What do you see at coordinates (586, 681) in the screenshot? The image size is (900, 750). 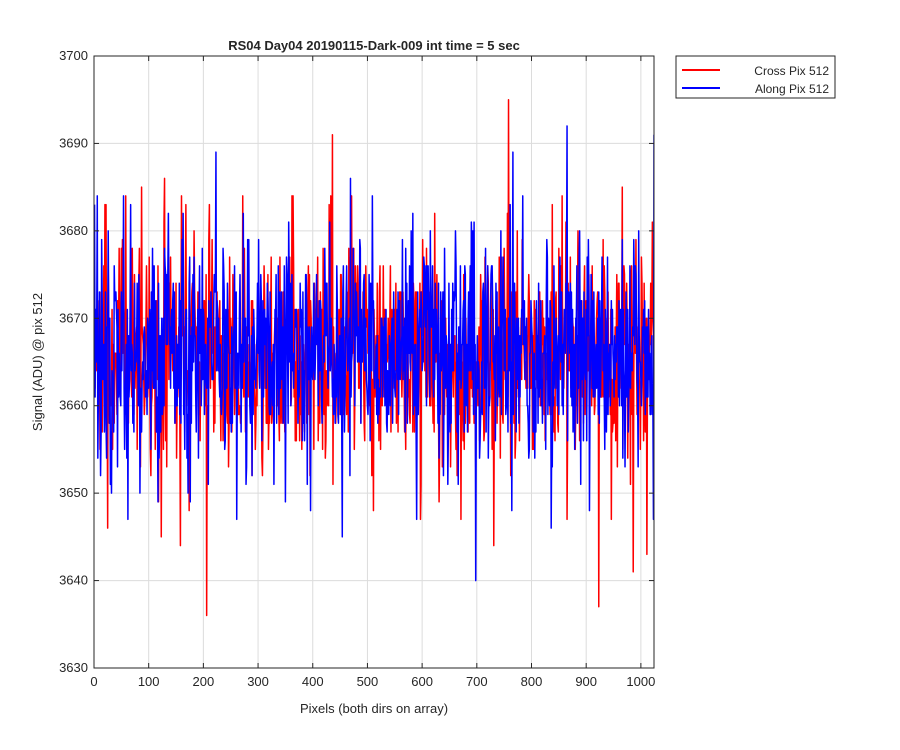 I see `x-tick-label: 900` at bounding box center [586, 681].